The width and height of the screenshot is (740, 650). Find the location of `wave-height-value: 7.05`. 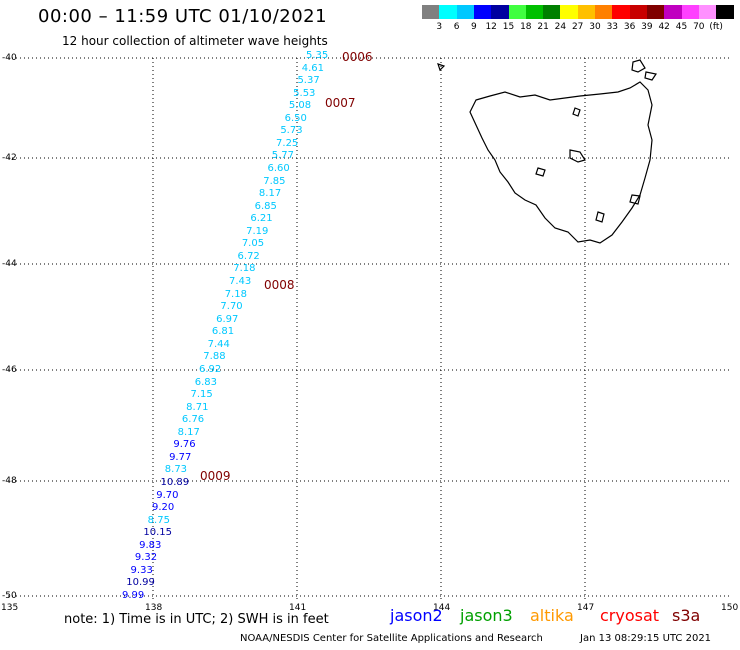

wave-height-value: 7.05 is located at coordinates (253, 244).